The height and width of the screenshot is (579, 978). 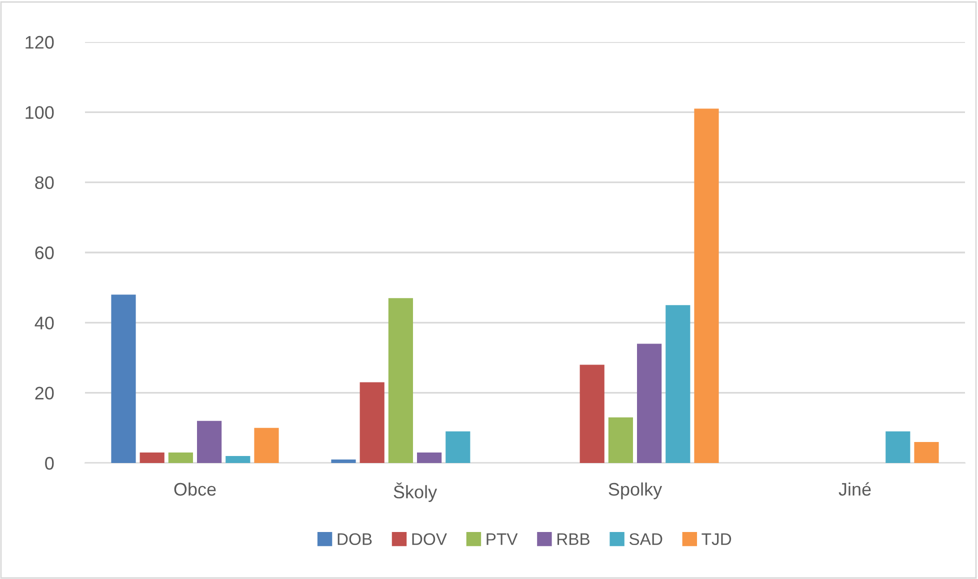 I want to click on legend-label: PTV, so click(x=502, y=539).